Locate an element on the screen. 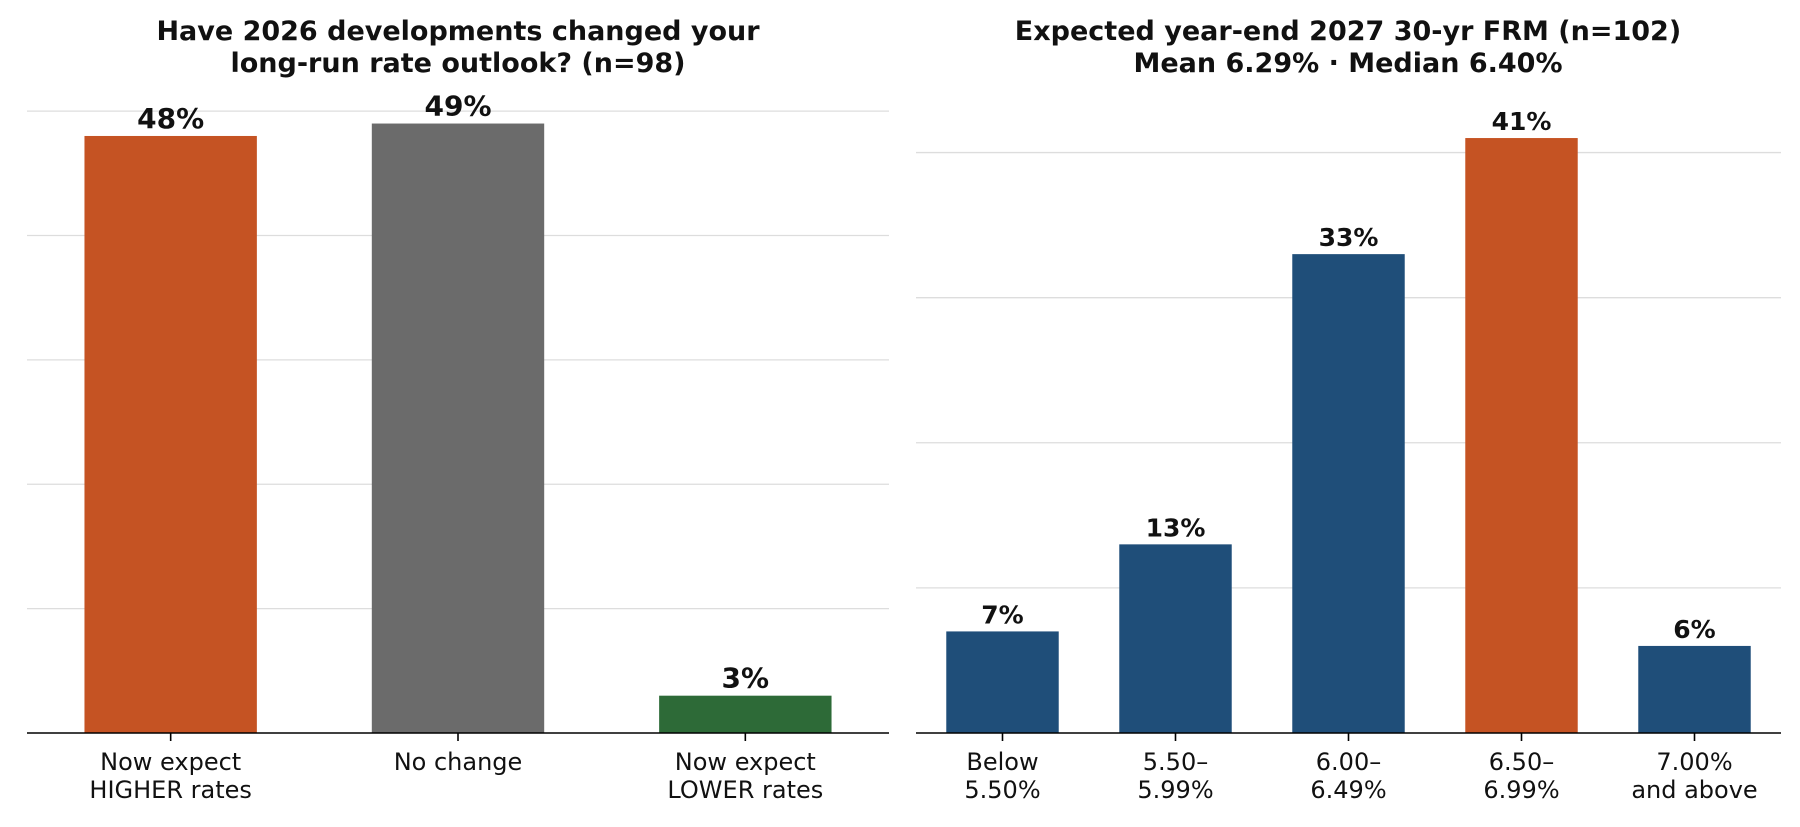 Image resolution: width=1800 pixels, height=827 pixels. x-tick-label: No change is located at coordinates (458, 762).